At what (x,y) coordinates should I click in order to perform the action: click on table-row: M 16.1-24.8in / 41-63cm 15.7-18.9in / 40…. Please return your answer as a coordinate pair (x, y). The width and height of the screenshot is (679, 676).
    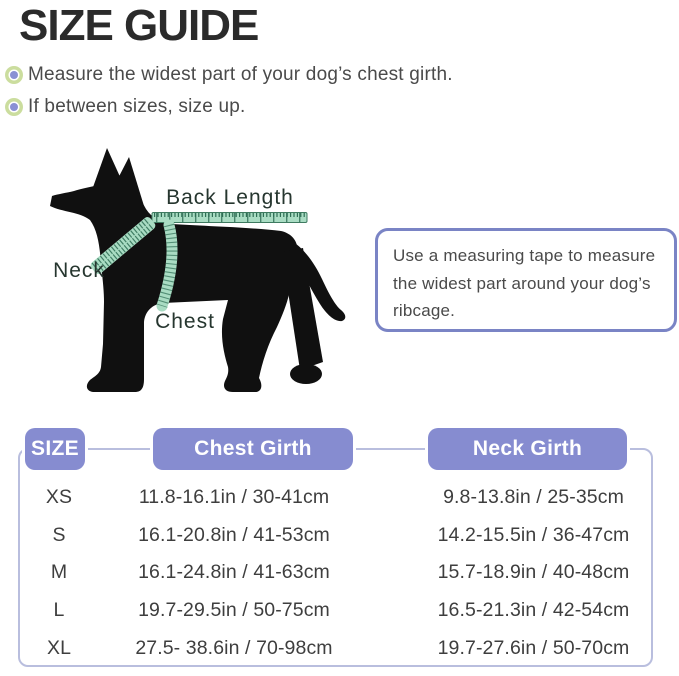
    Looking at the image, I should click on (335, 573).